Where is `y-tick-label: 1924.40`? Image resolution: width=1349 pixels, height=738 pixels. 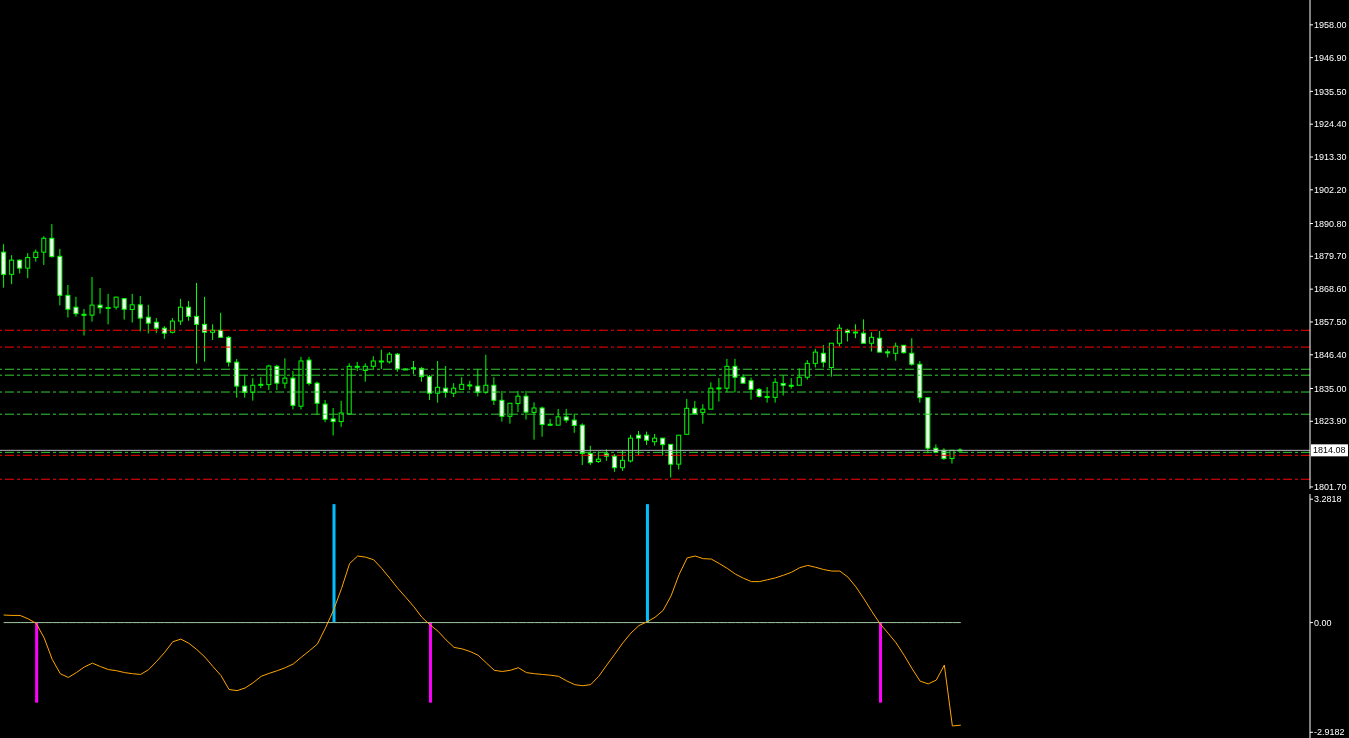
y-tick-label: 1924.40 is located at coordinates (1330, 124).